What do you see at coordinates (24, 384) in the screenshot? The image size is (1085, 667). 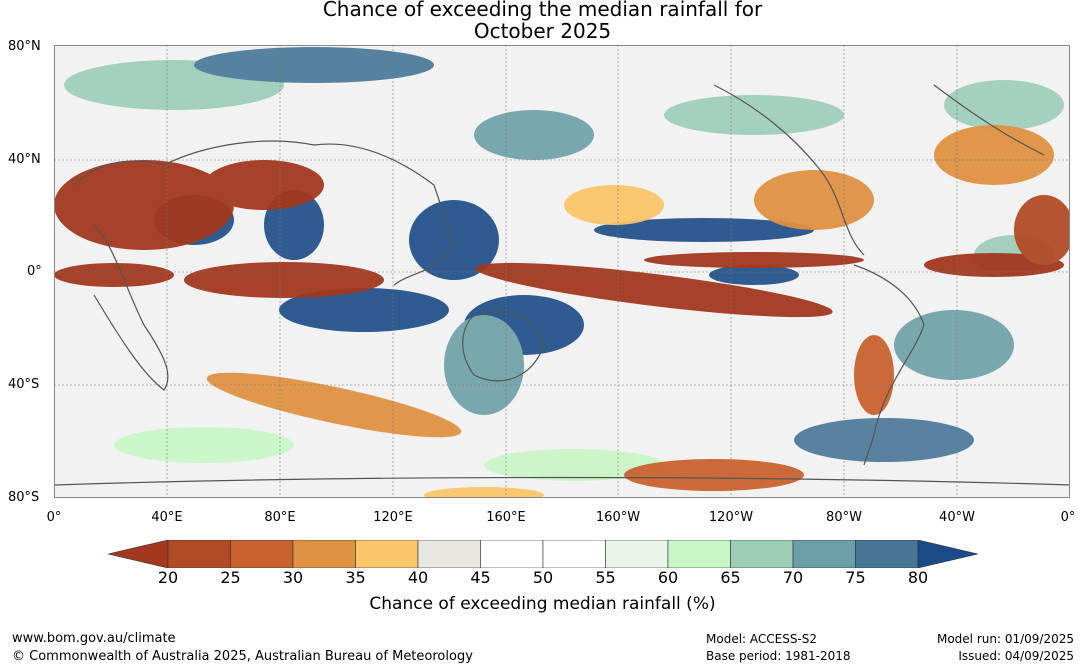 I see `lat-label: 40°S` at bounding box center [24, 384].